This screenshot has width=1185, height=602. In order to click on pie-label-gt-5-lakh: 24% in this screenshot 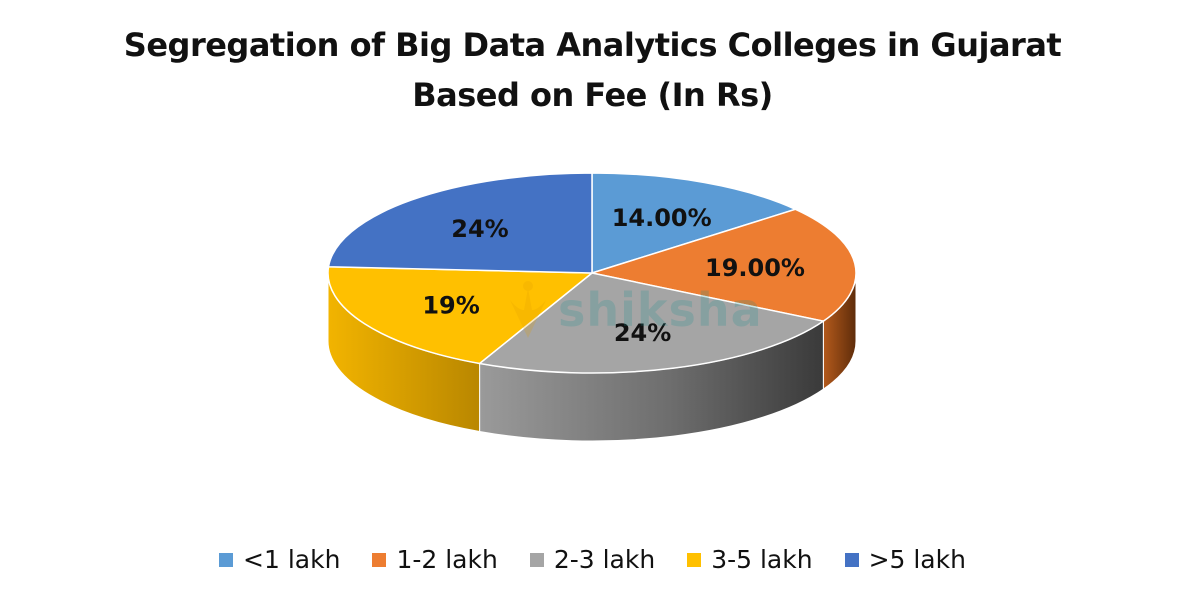, I will do `click(479, 229)`.